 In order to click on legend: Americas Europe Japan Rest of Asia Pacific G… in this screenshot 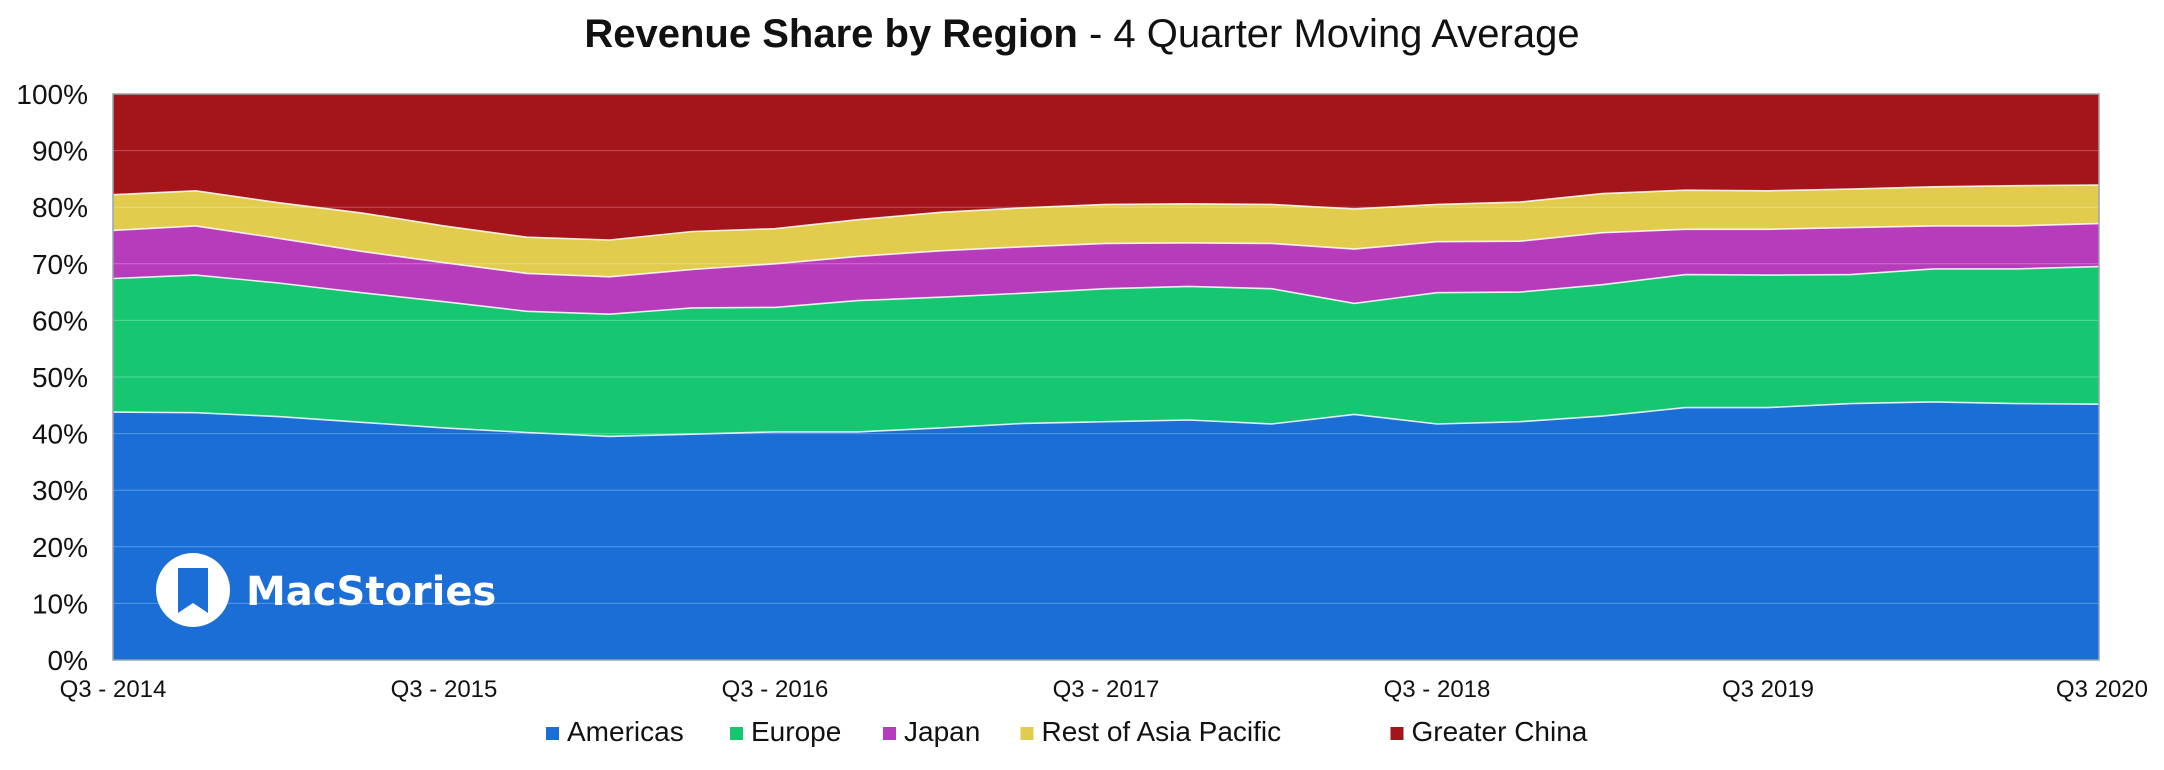, I will do `click(1067, 731)`.